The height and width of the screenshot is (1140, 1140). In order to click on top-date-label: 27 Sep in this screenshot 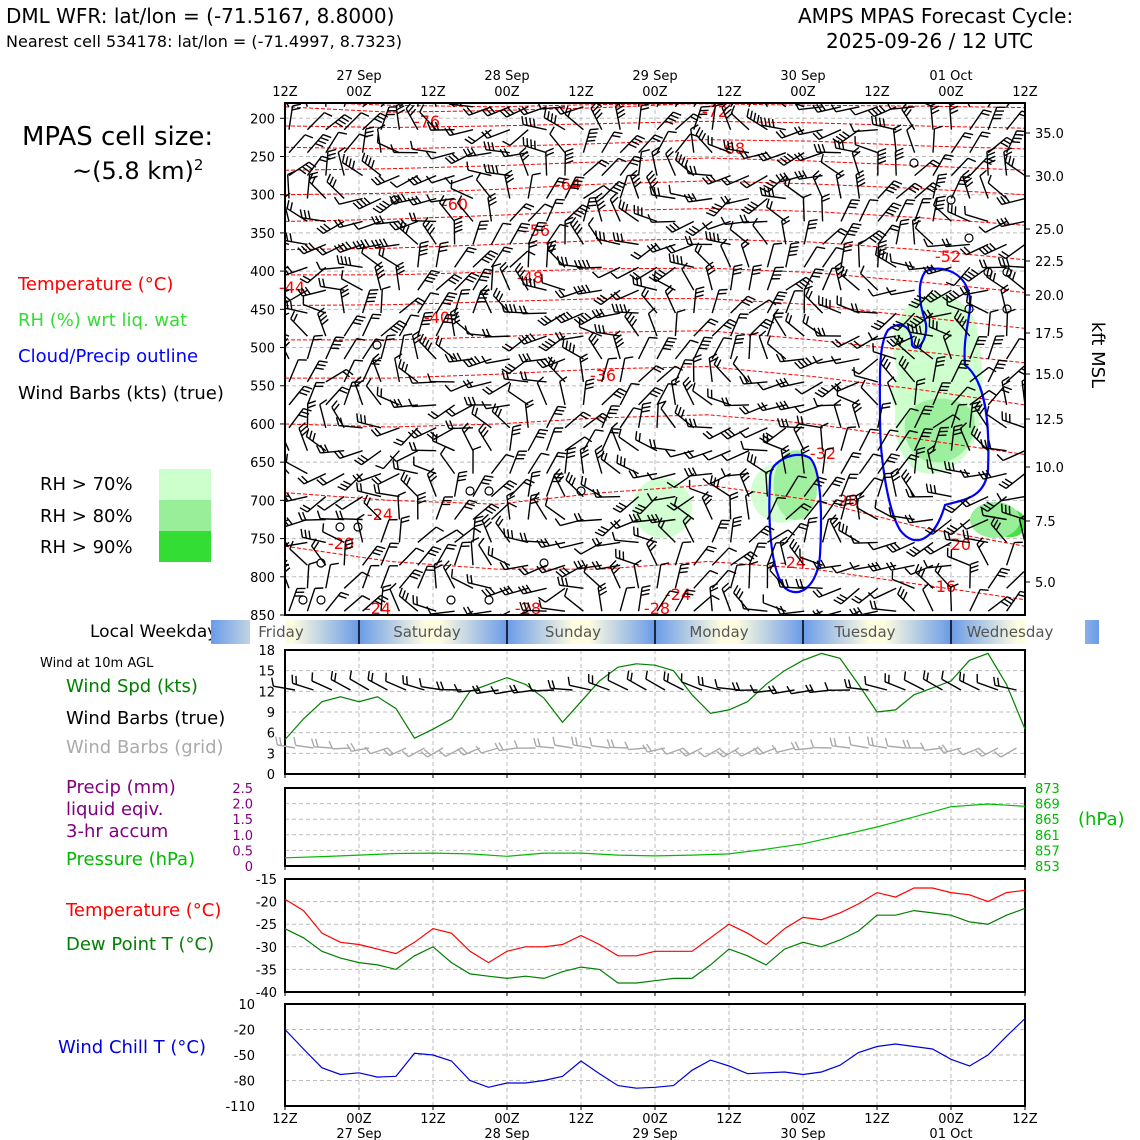, I will do `click(358, 76)`.